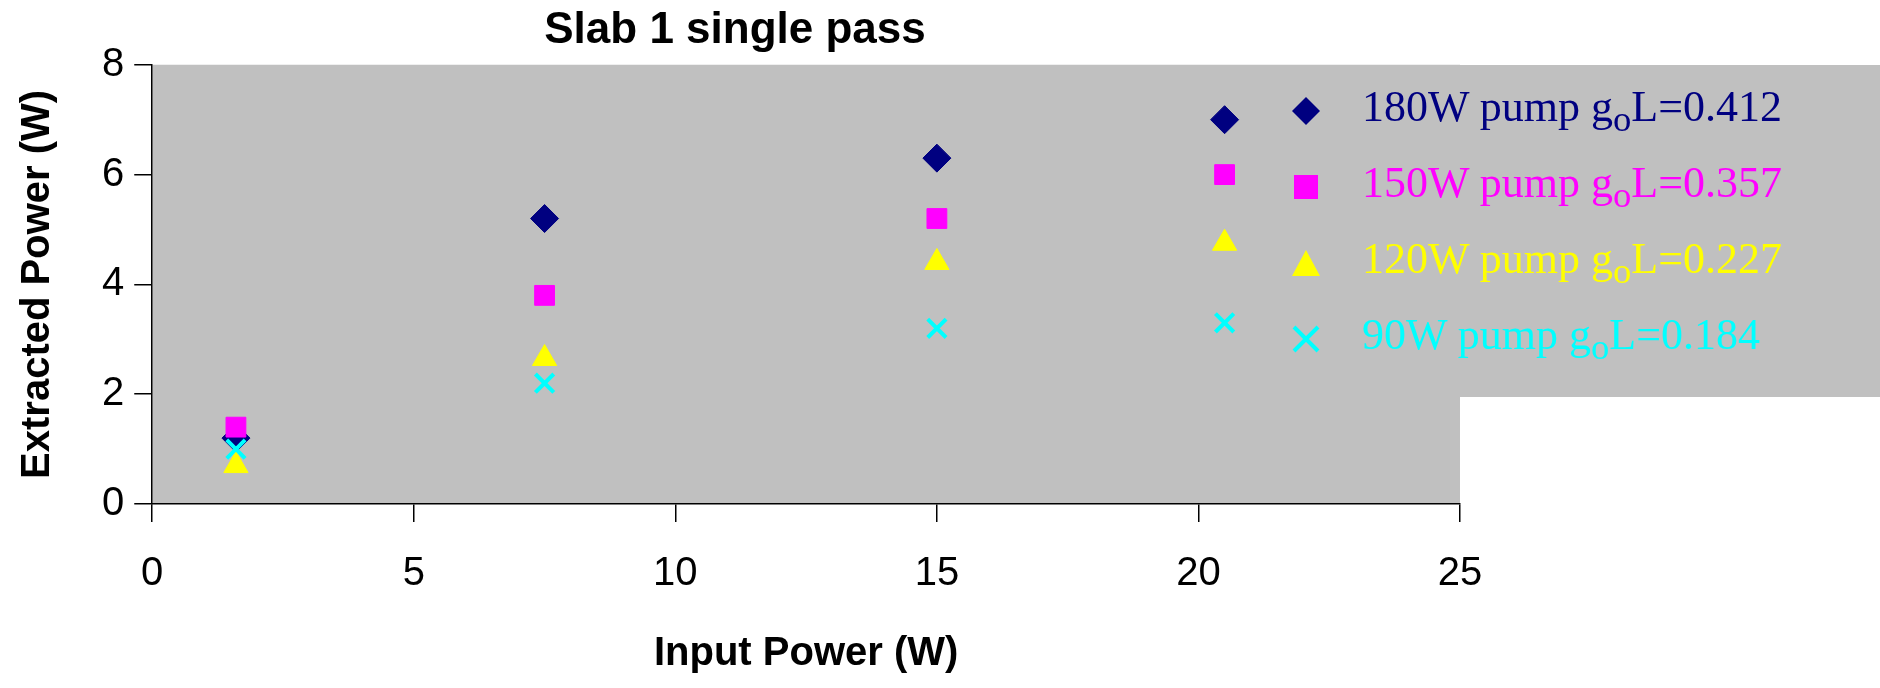  Describe the element at coordinates (113, 501) in the screenshot. I see `y-tick-label: 0` at that location.